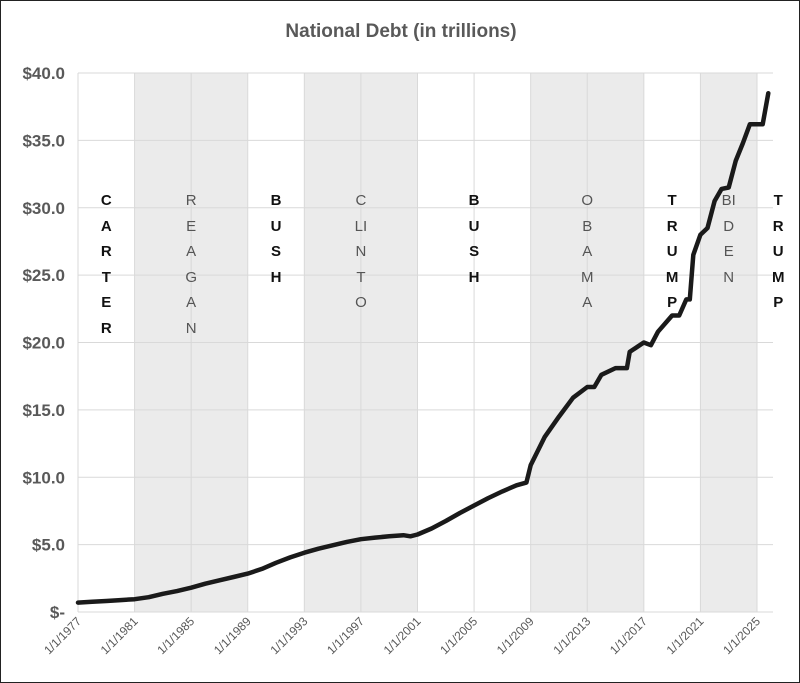  I want to click on period-label-clinton: CLINTO, so click(361, 251).